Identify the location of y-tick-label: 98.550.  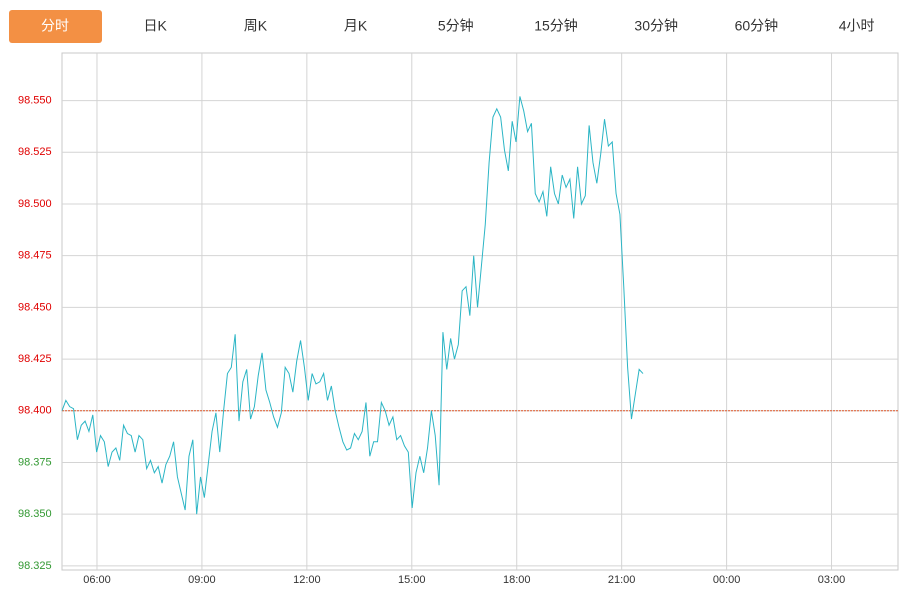
(35, 100).